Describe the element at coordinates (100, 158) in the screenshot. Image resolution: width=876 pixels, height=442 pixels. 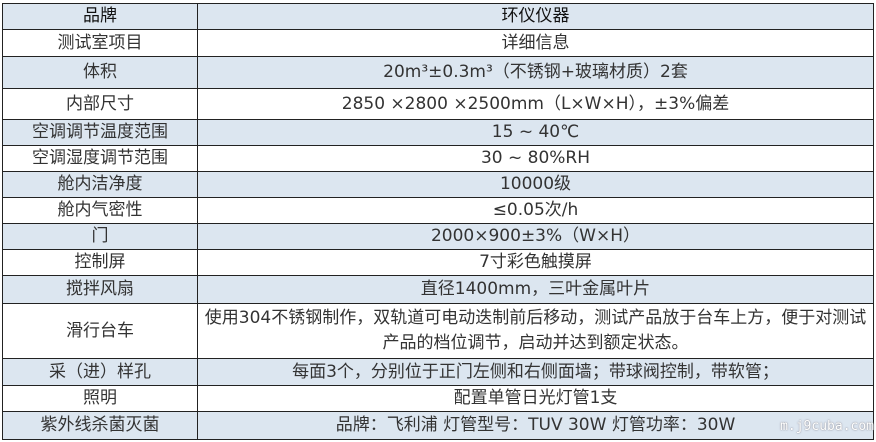
I see `row-label: 空调湿度调节范围` at that location.